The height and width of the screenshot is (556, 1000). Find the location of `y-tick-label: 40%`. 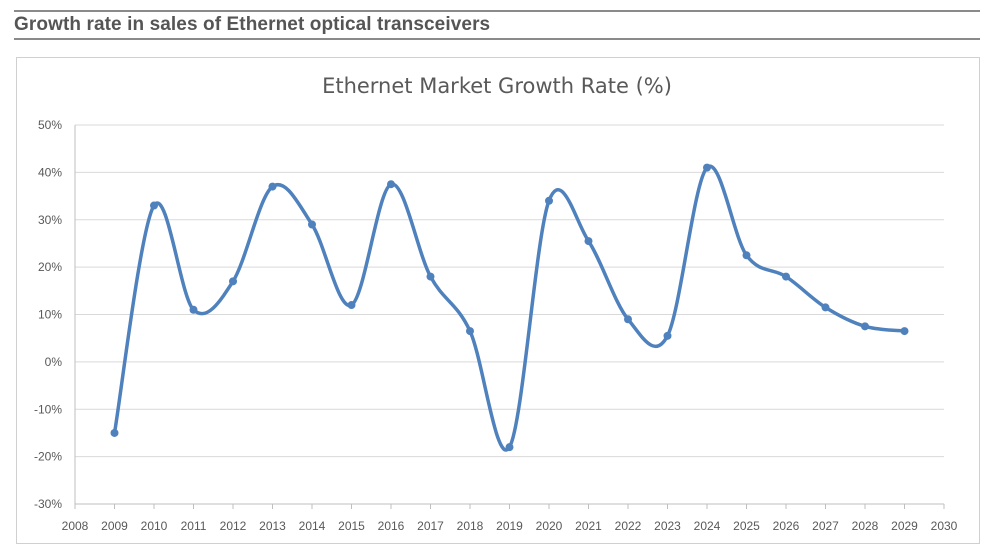

y-tick-label: 40% is located at coordinates (50, 172).